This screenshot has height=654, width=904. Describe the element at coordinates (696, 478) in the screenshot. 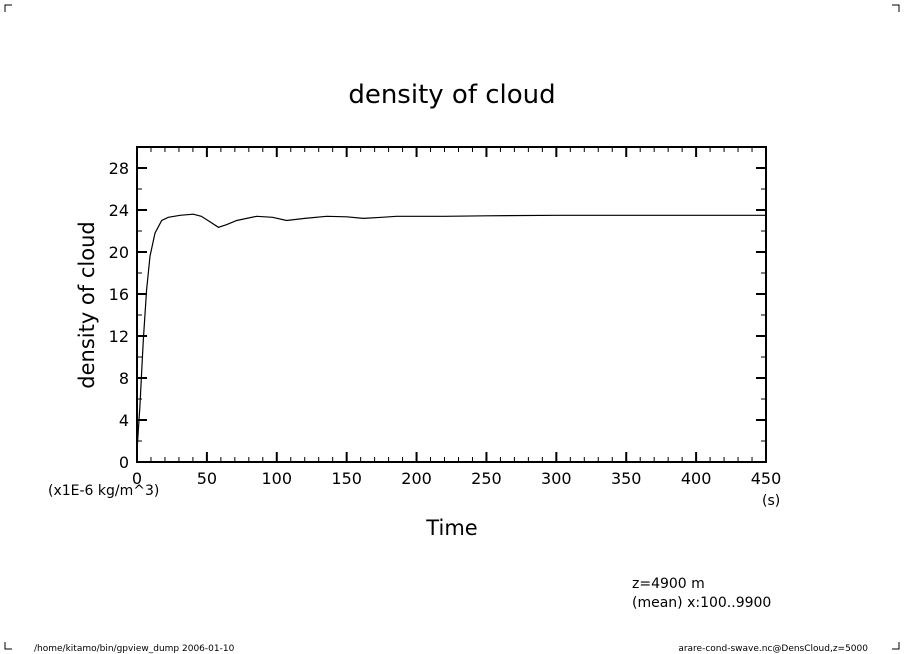

I see `x-tick-label: 400` at that location.